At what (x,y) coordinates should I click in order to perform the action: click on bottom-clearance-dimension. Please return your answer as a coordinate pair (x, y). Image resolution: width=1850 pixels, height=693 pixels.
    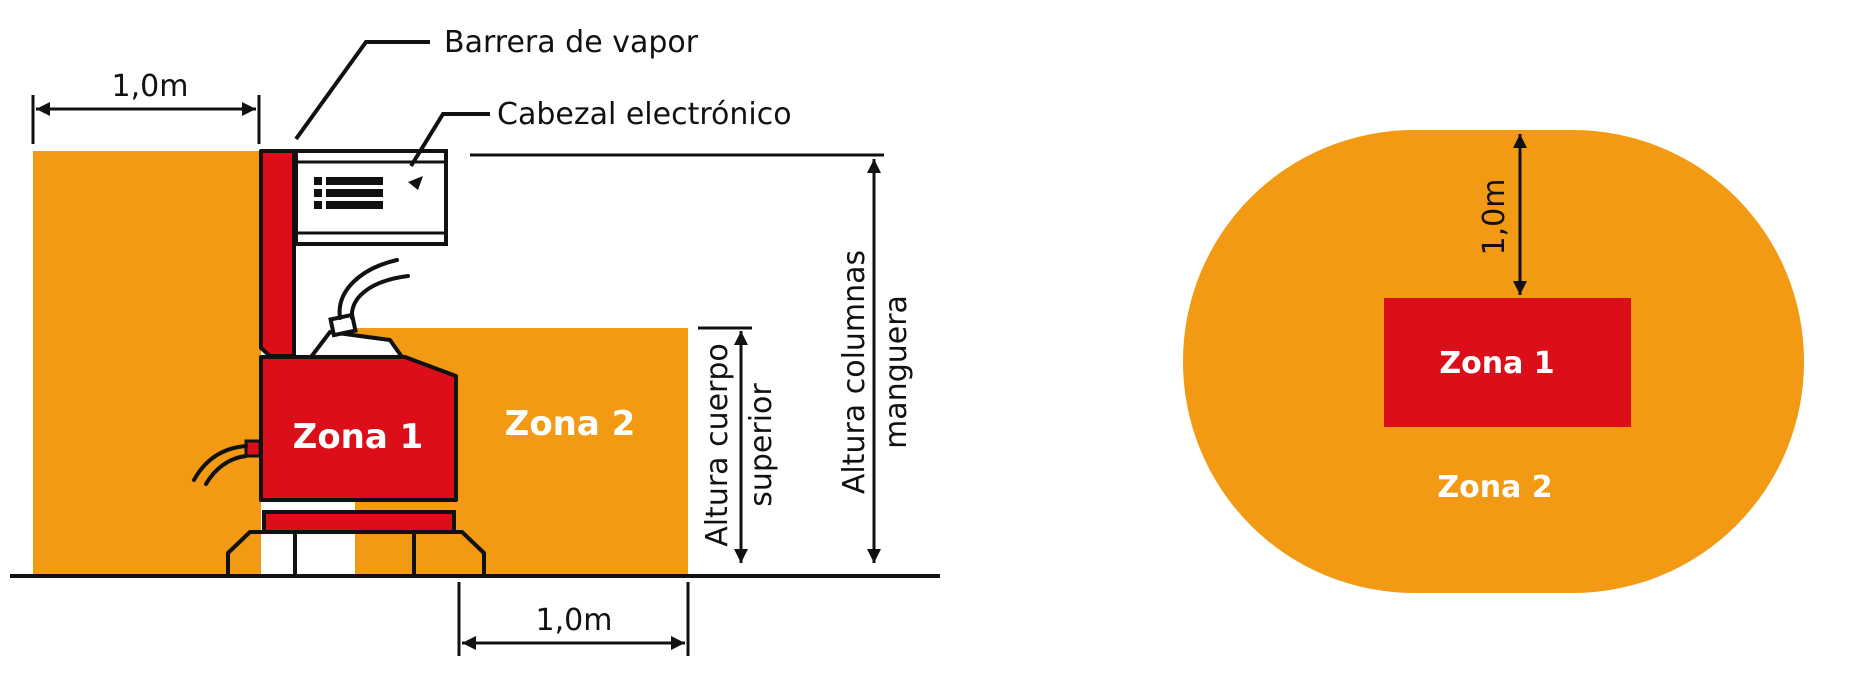
    Looking at the image, I should click on (573, 619).